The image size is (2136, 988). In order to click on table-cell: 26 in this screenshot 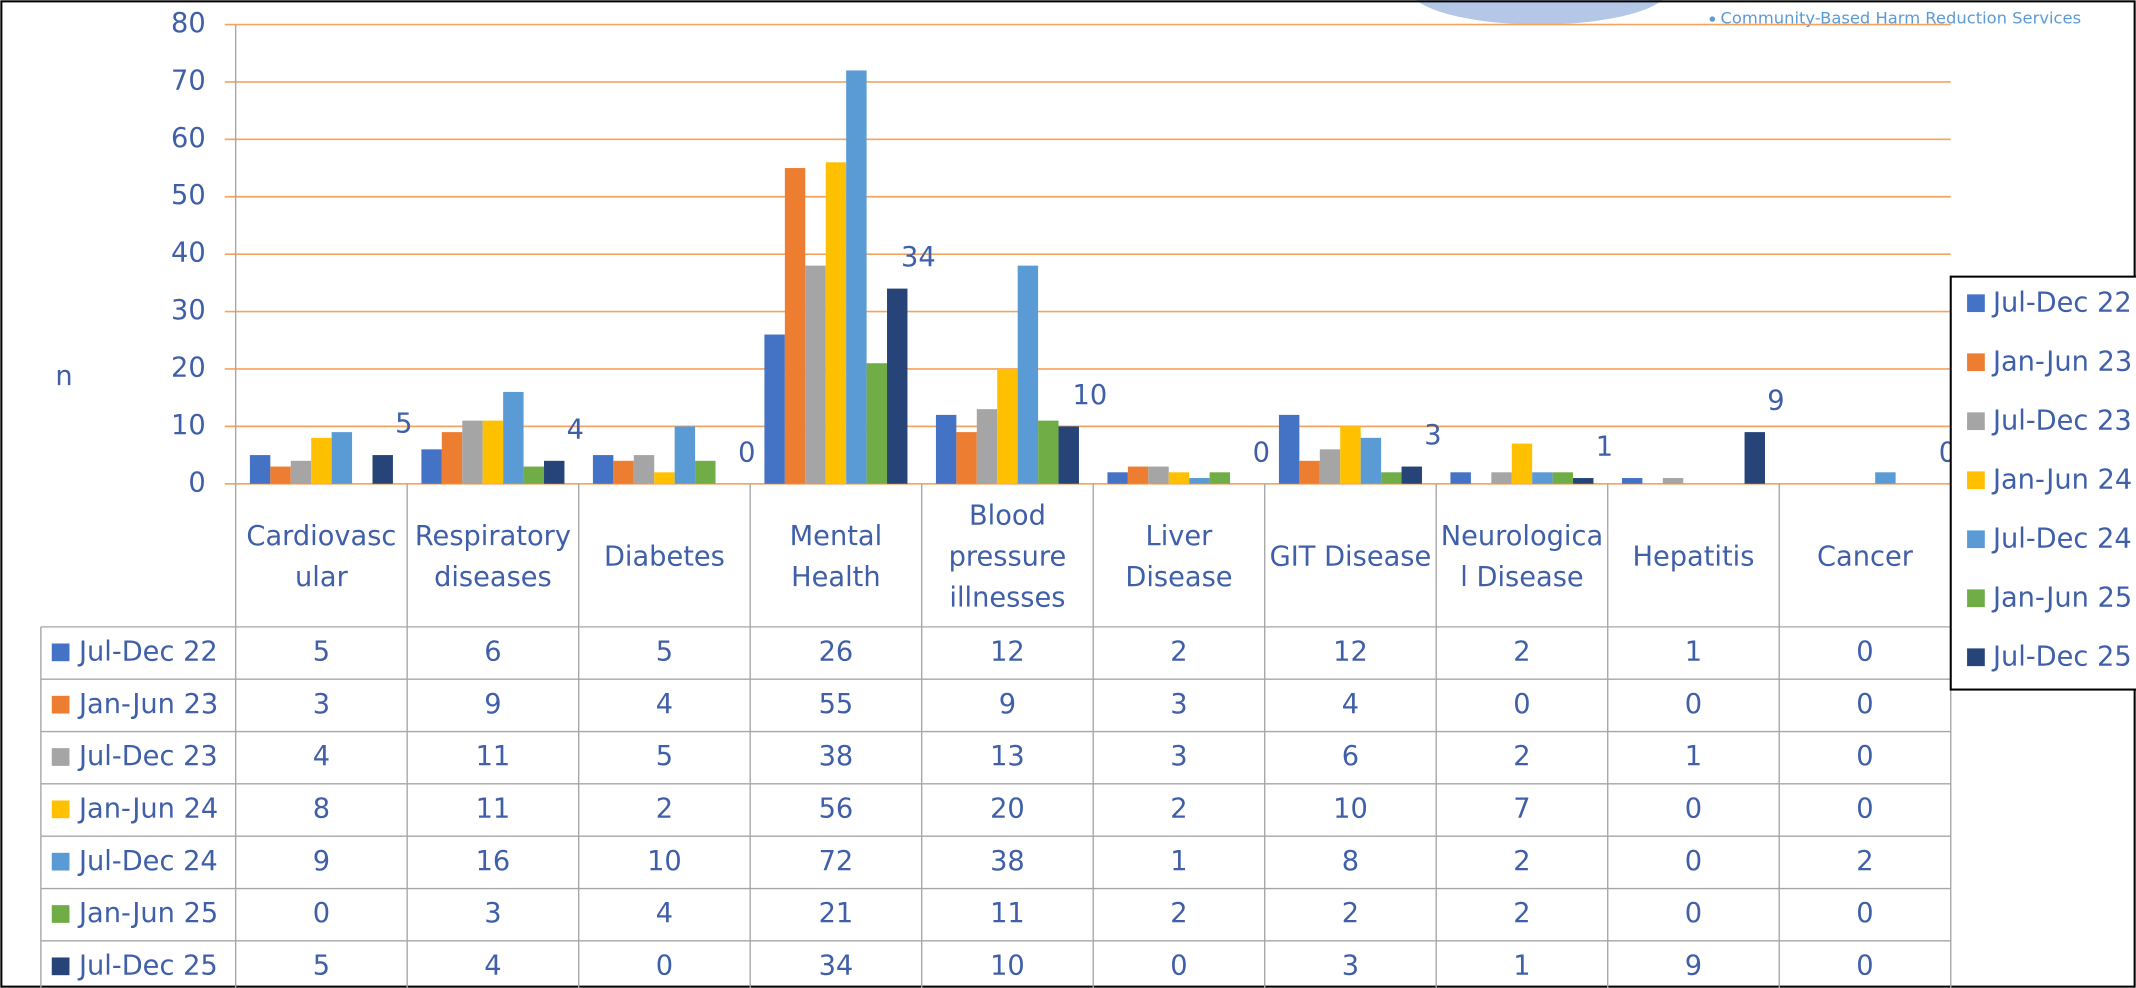, I will do `click(836, 652)`.